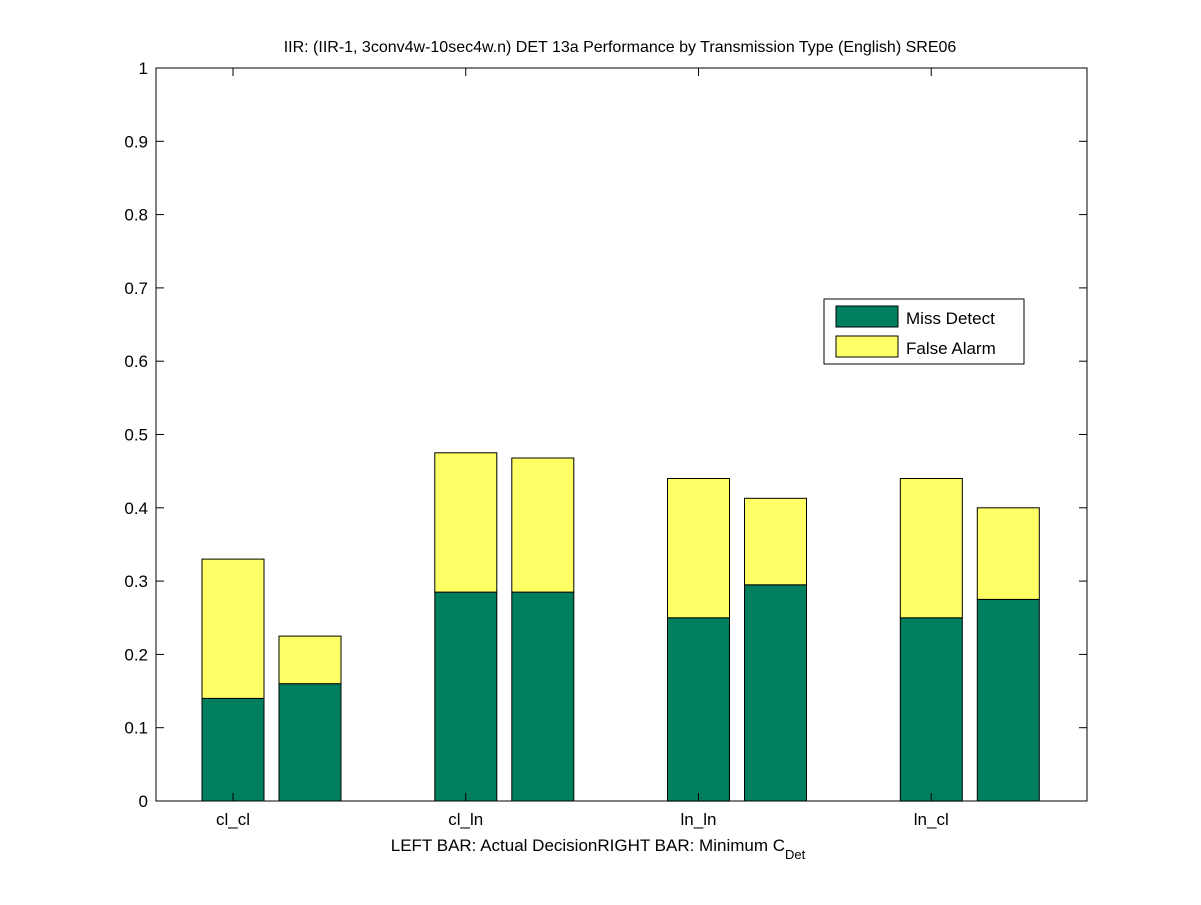  I want to click on bar-cl_ln-min-false-alarm, so click(543, 525).